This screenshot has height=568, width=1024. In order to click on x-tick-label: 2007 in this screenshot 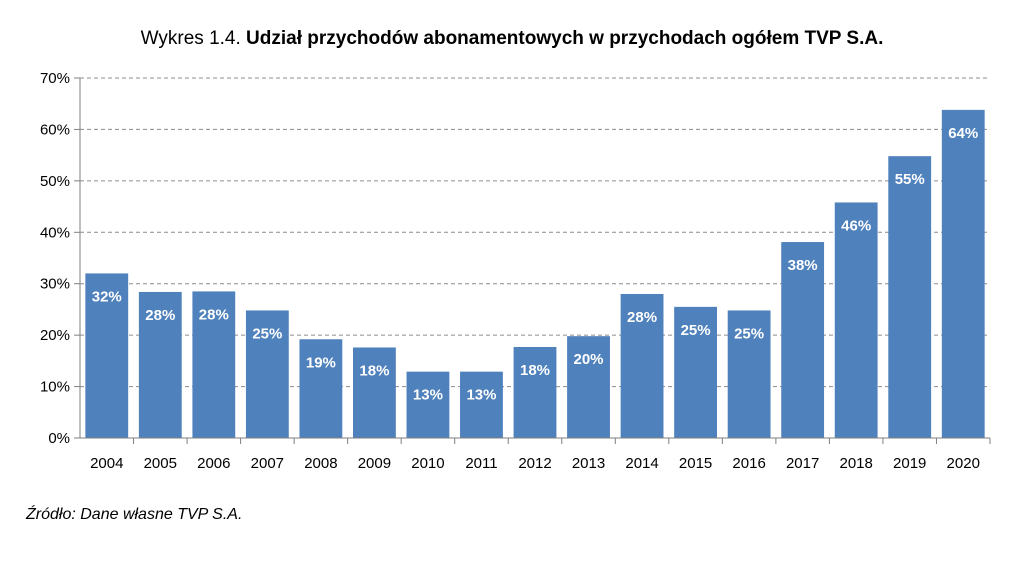, I will do `click(267, 463)`.